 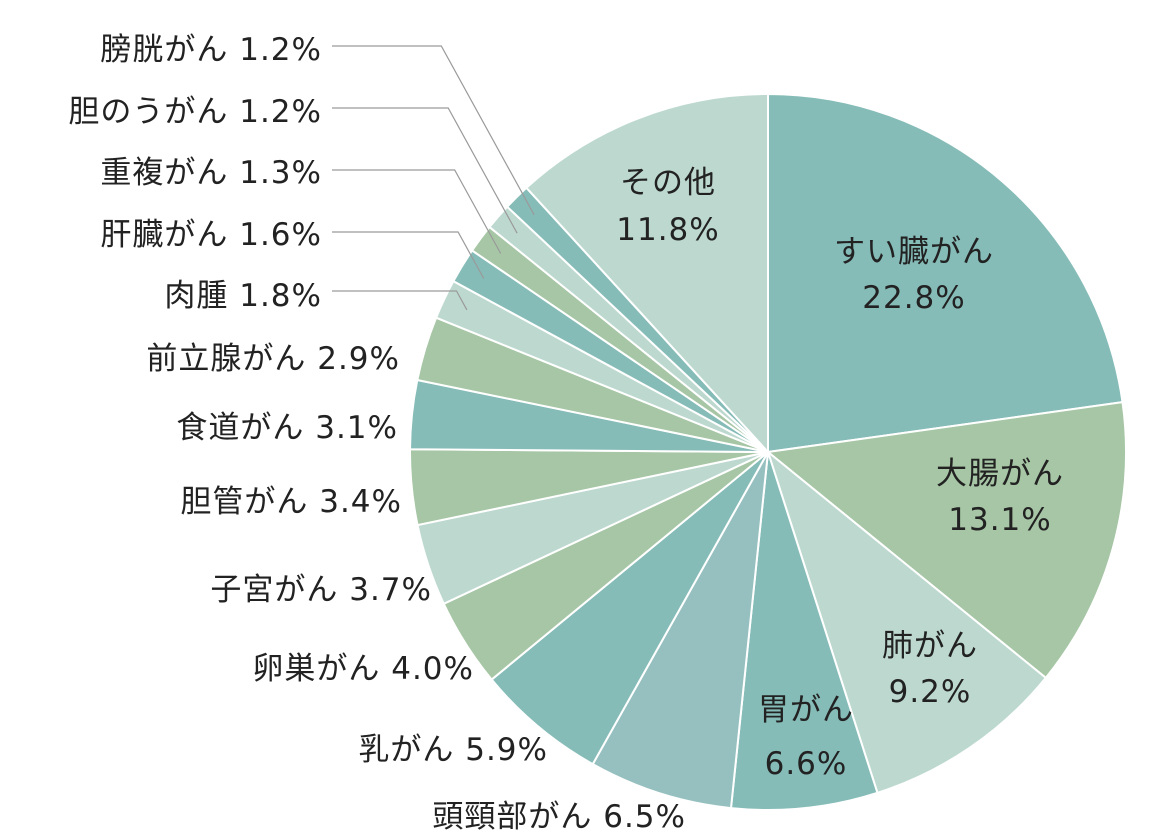 I want to click on label-chofuku: 重複がん 1.3%, so click(x=211, y=173).